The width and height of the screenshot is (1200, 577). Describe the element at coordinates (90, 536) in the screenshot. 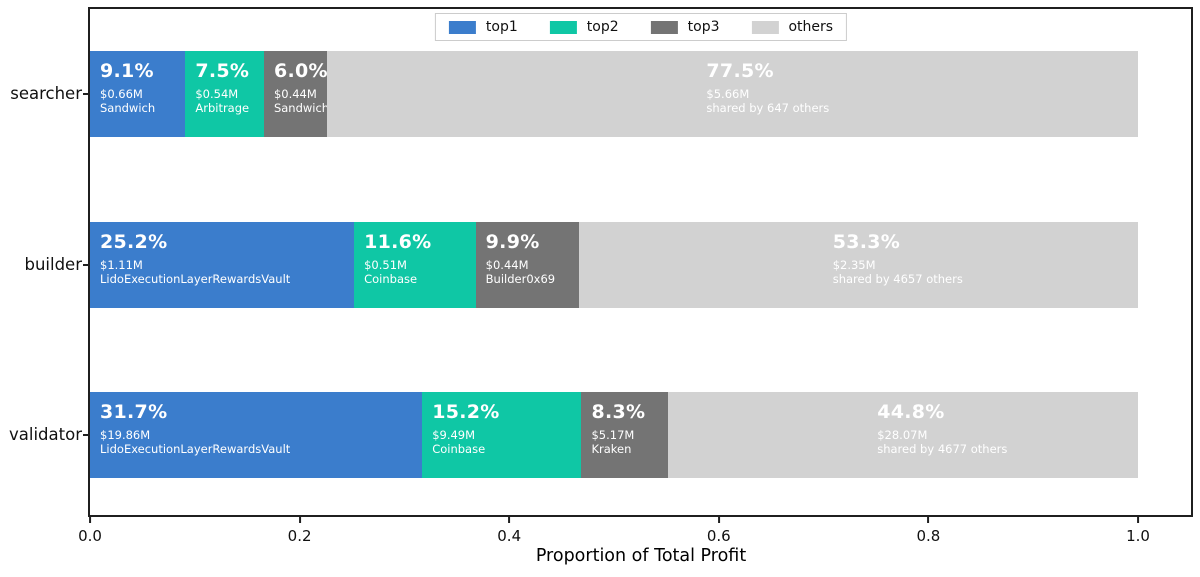

I see `xtick-label: 0.0` at that location.